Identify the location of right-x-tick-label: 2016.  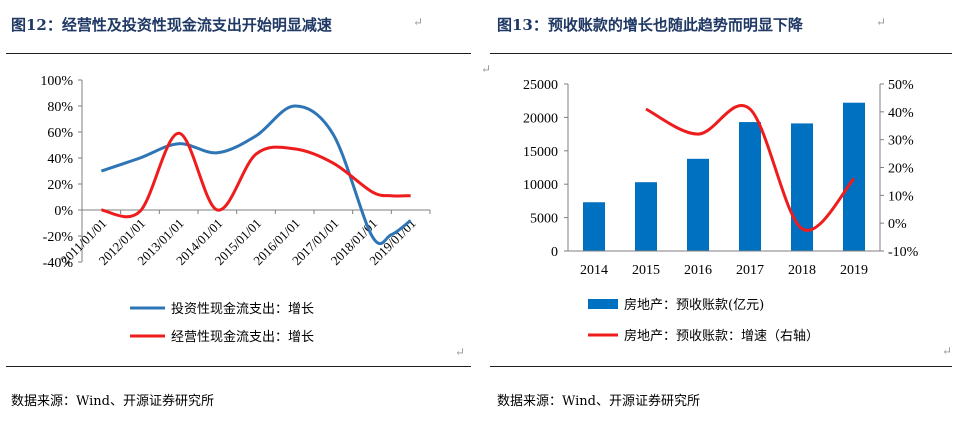
(698, 270).